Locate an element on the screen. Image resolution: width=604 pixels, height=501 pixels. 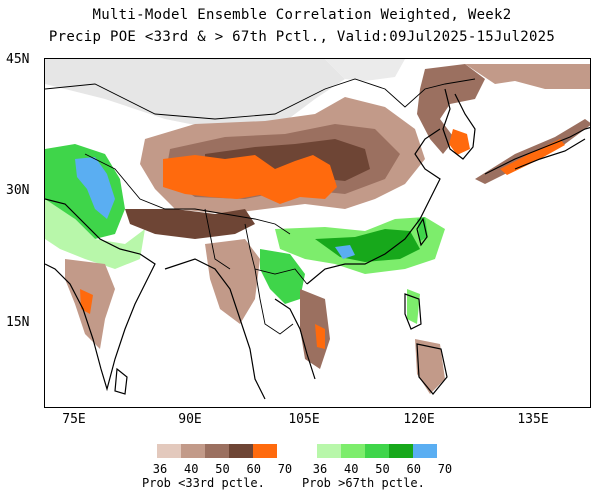
legend-below-tick: 60 is located at coordinates (253, 469).